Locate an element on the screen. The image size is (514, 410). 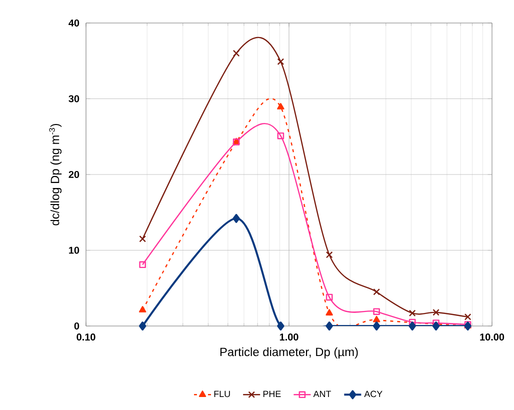
y-tick-label: 10 is located at coordinates (74, 250).